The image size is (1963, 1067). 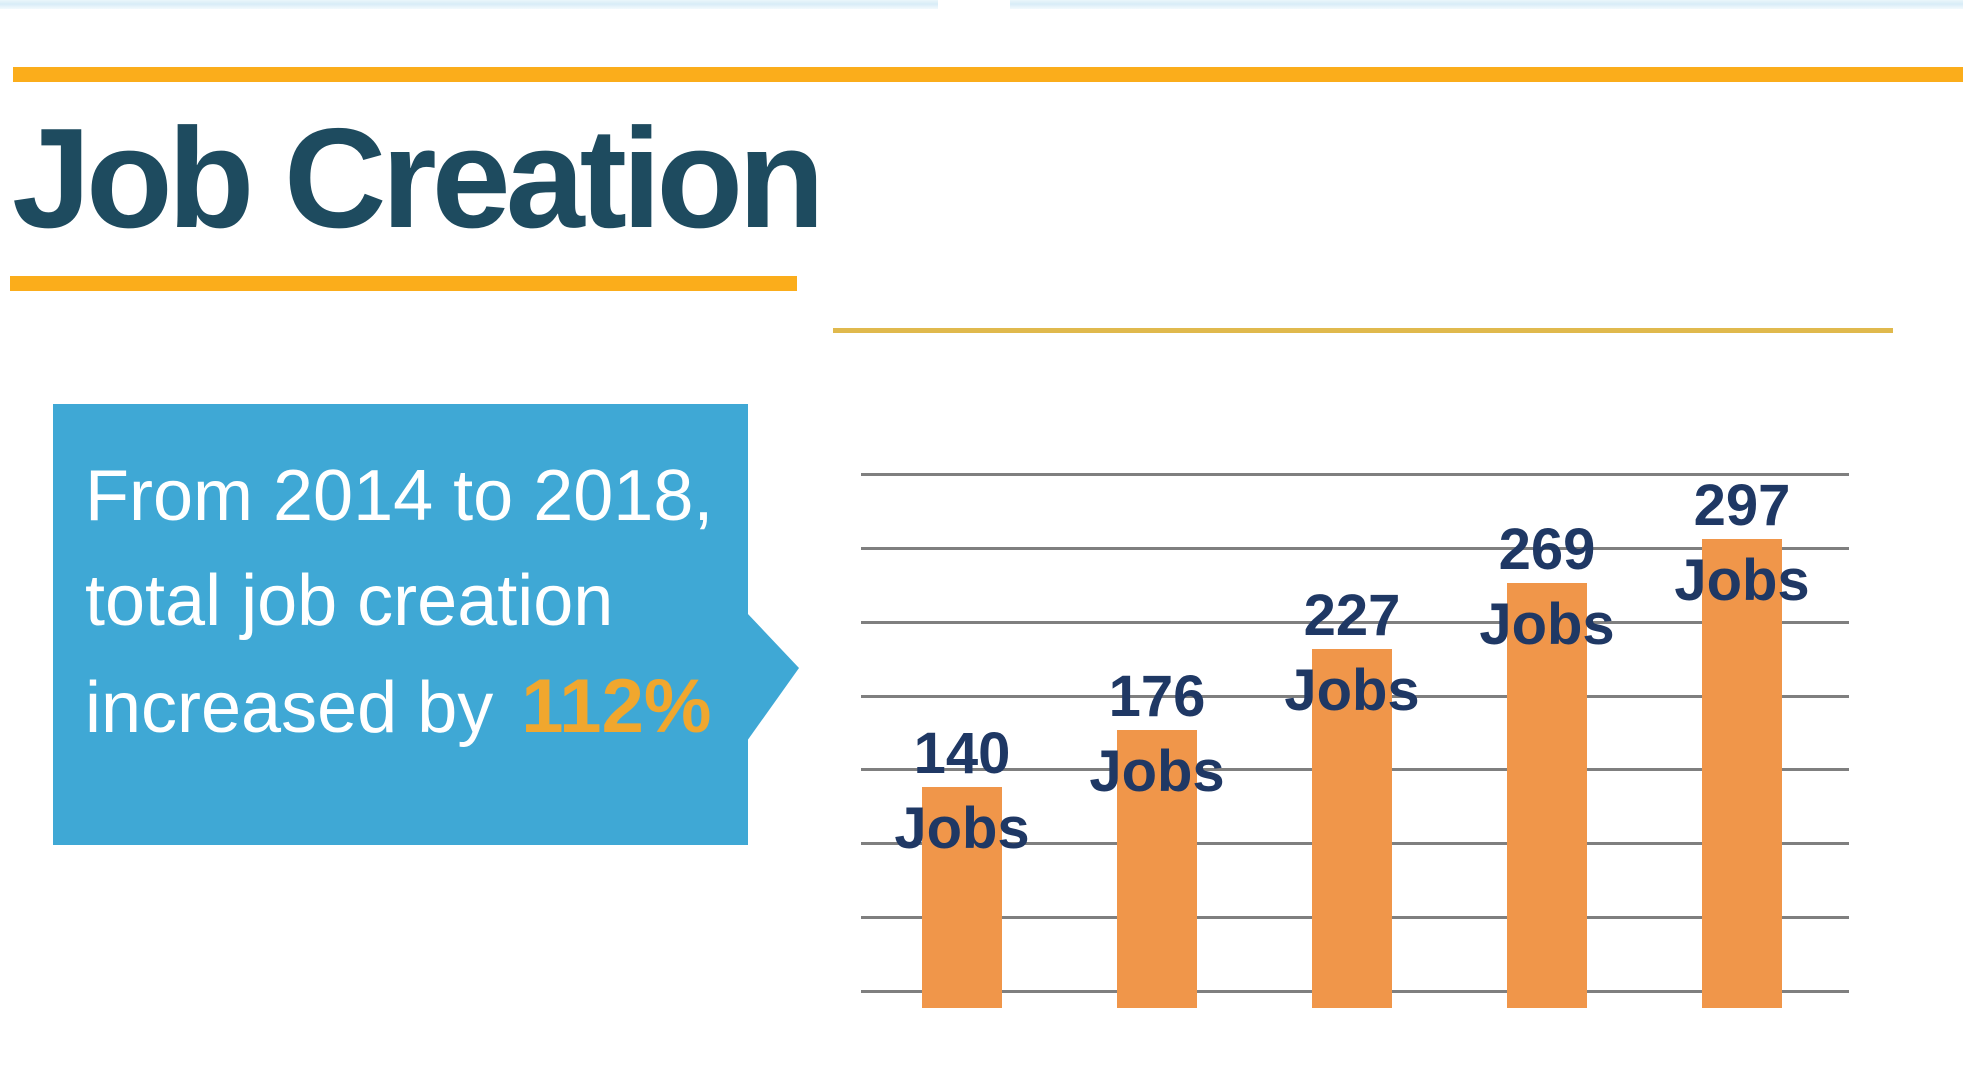 I want to click on chart-top-accent-line, so click(x=1363, y=330).